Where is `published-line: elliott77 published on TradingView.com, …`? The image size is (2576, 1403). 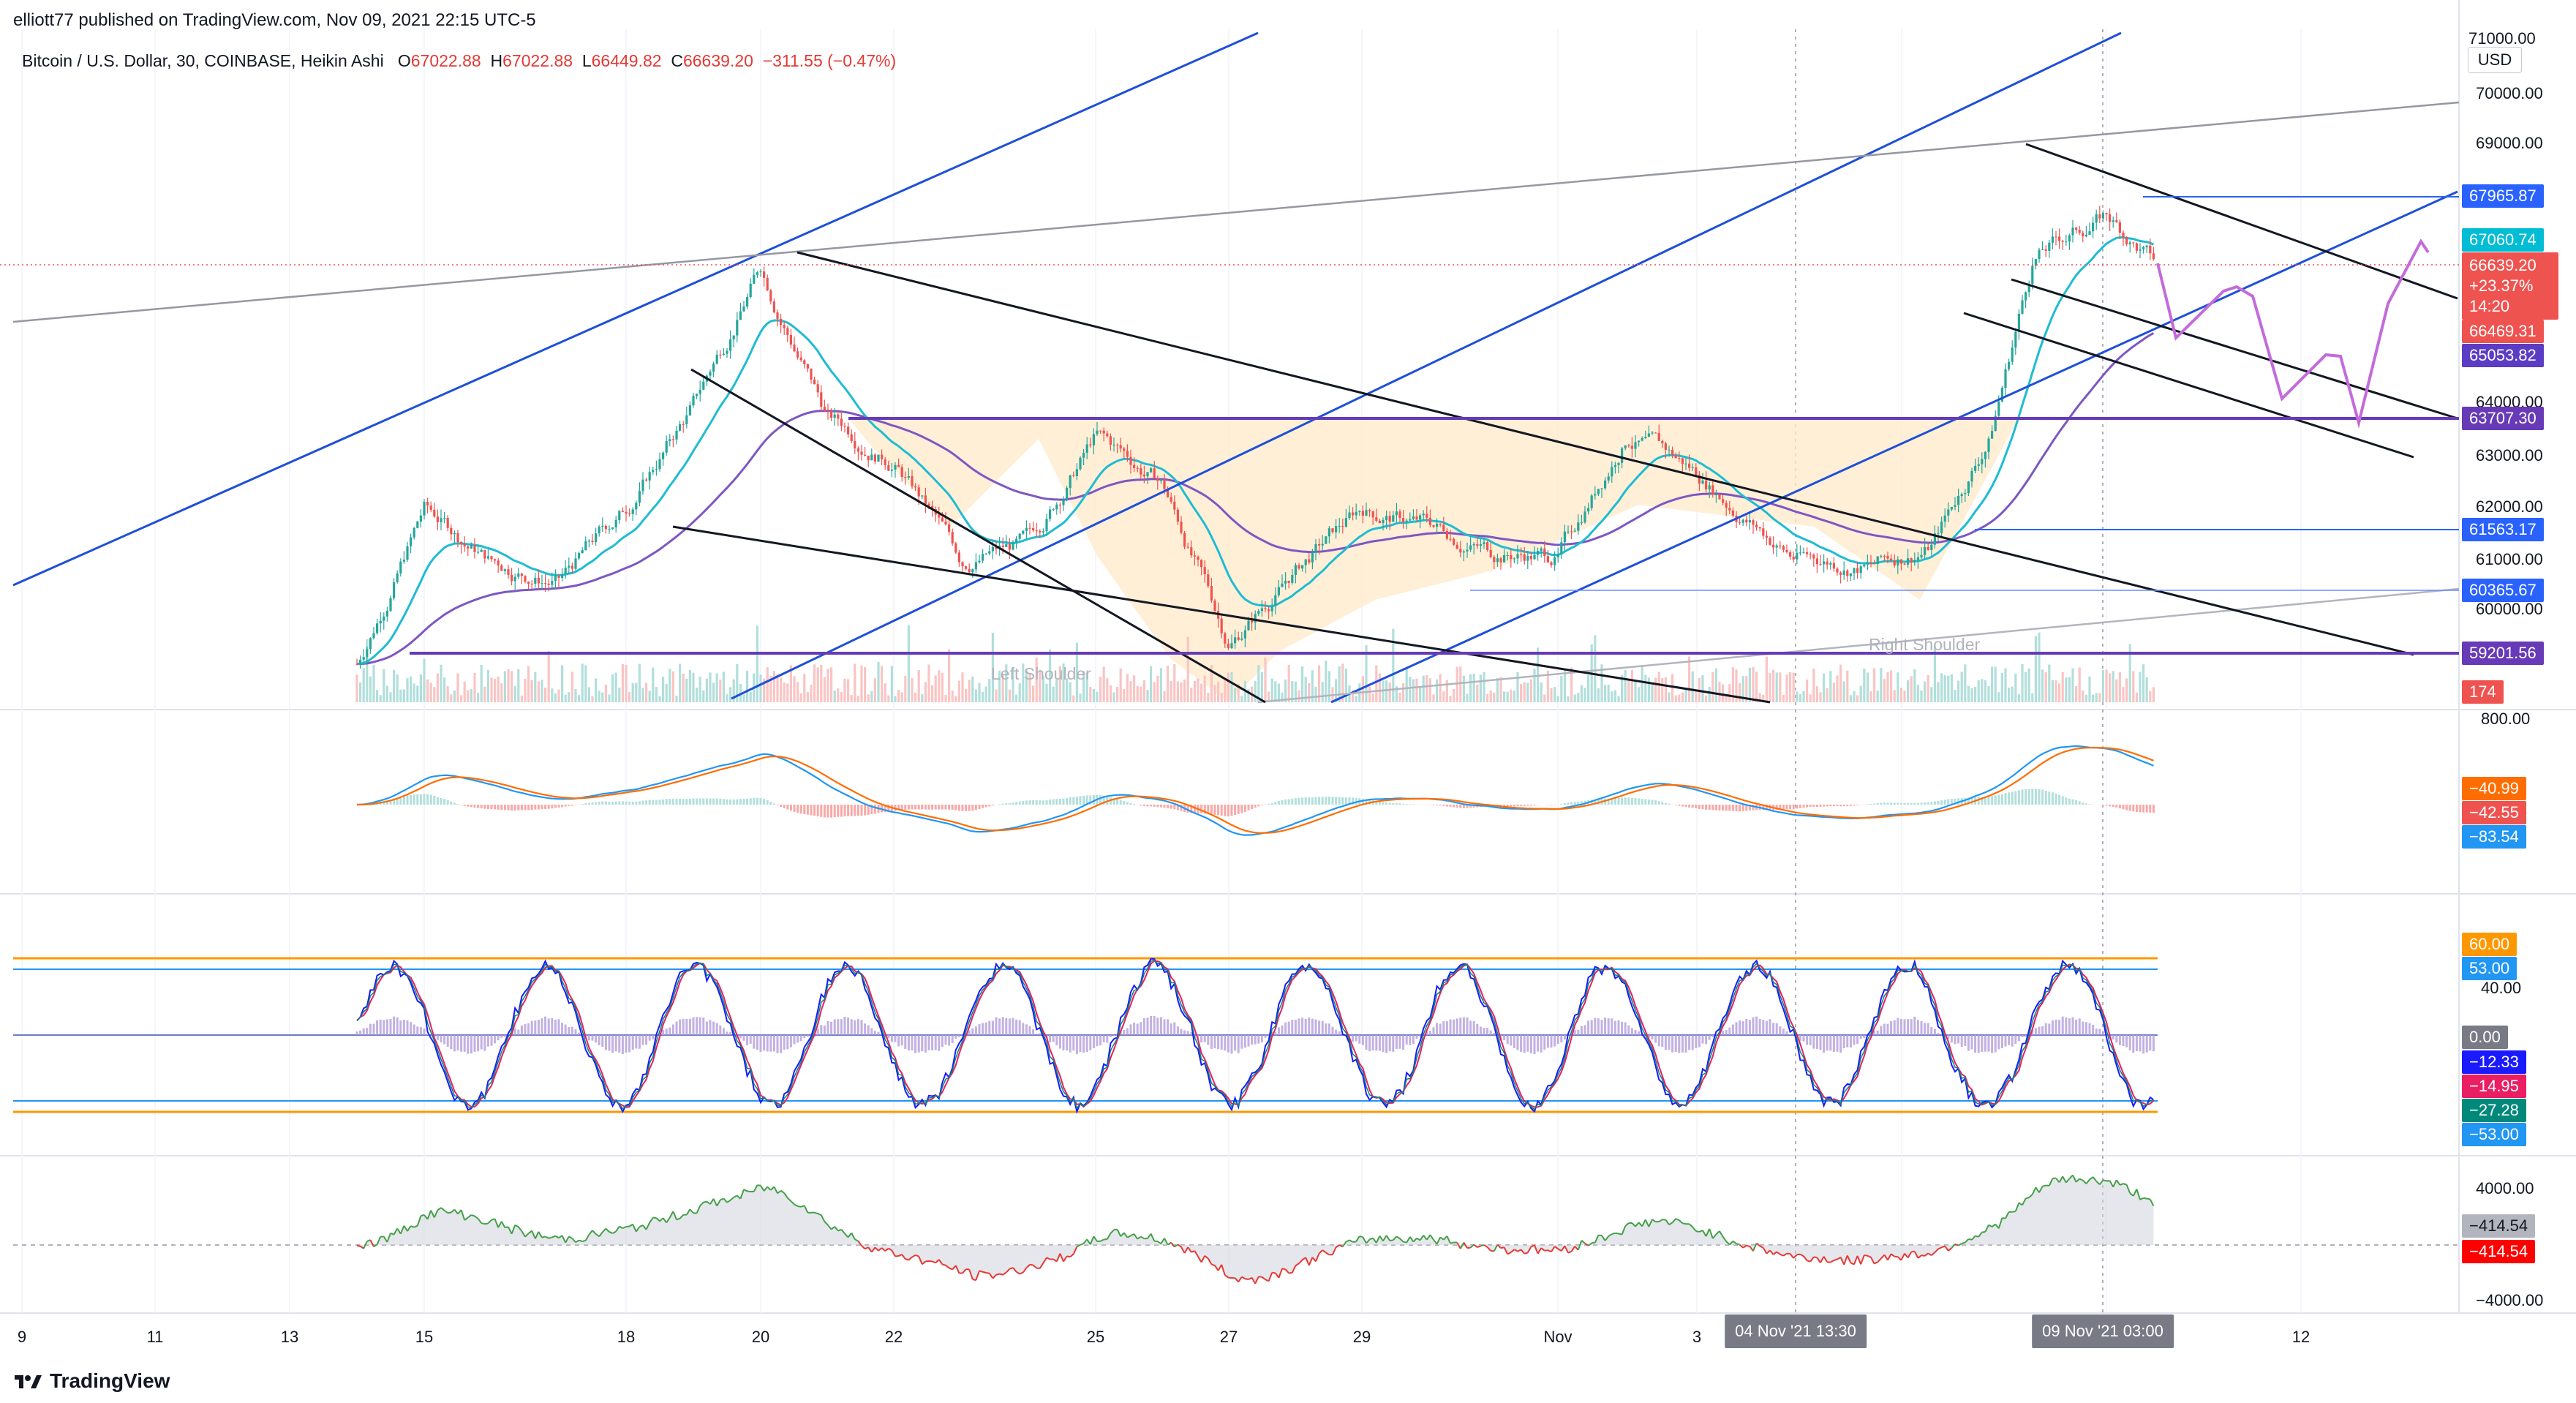
published-line: elliott77 published on TradingView.com, … is located at coordinates (274, 20).